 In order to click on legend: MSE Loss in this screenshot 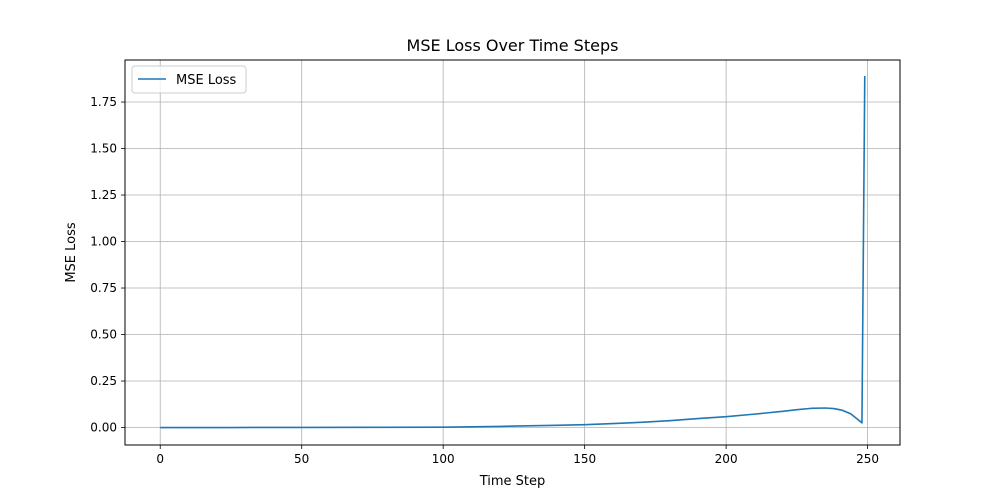, I will do `click(189, 79)`.